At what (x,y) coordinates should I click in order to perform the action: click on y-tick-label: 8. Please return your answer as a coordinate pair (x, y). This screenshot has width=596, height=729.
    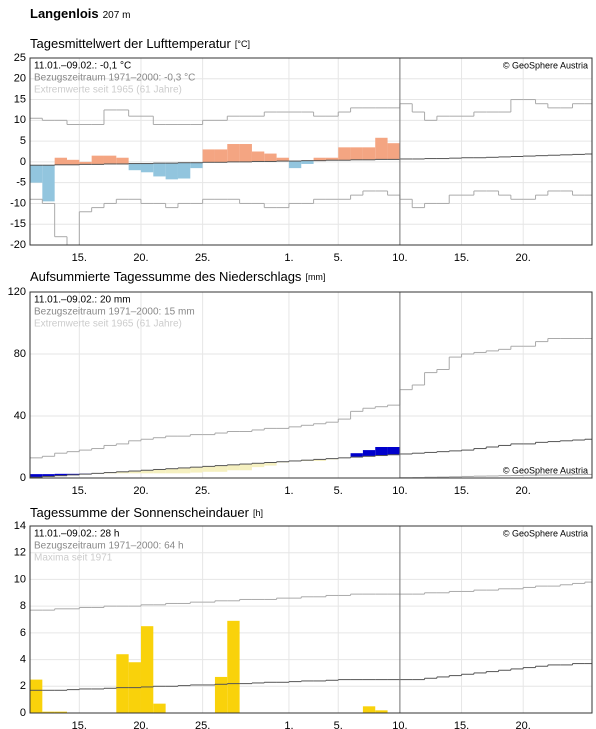
    Looking at the image, I should click on (23, 606).